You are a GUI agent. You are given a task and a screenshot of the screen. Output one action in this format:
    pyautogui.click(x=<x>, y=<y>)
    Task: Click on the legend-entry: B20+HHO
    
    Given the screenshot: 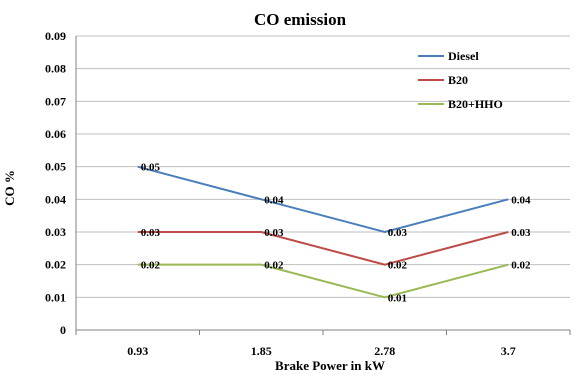 What is the action you would take?
    pyautogui.click(x=475, y=104)
    